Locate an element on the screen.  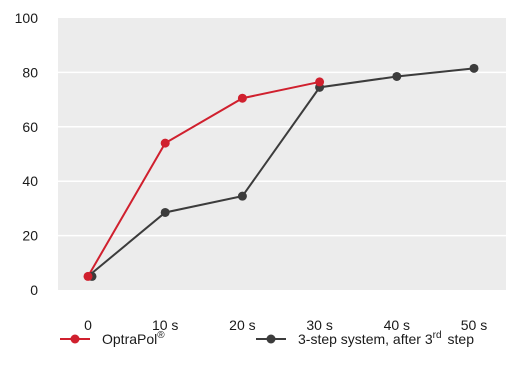
legend-marker-optrapol is located at coordinates (75, 339).